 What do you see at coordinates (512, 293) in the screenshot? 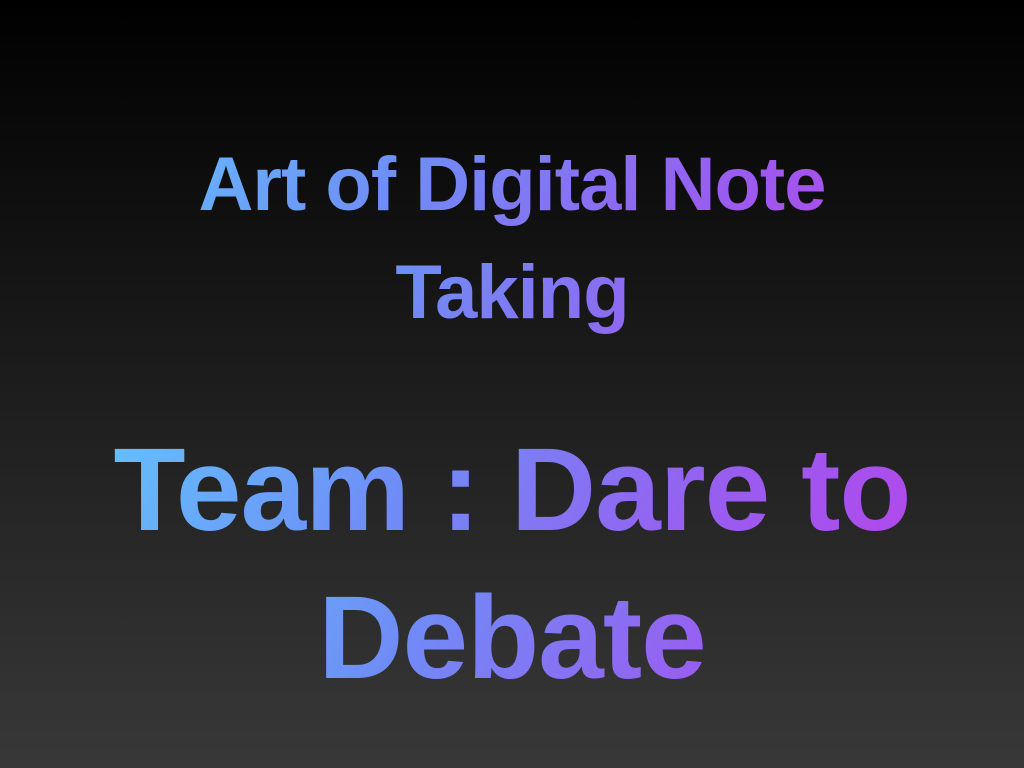
I see `slide-title-line-2: Taking` at bounding box center [512, 293].